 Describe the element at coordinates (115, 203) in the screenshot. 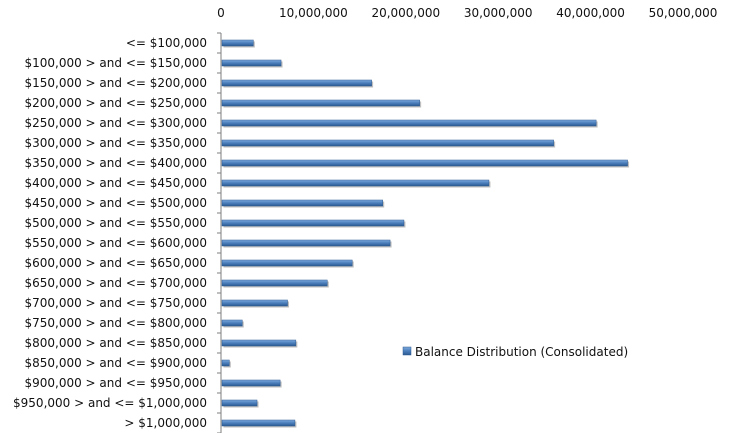

I see `category-label: $450,000 > and <= $500,000` at that location.